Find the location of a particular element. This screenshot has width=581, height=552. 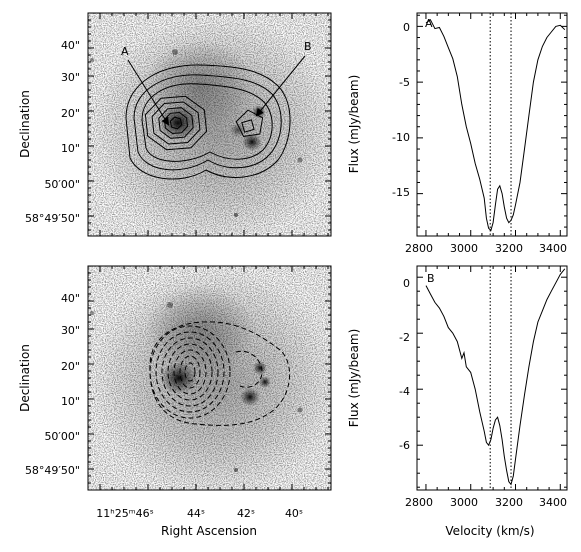

arrow-a-label: A is located at coordinates (125, 51).